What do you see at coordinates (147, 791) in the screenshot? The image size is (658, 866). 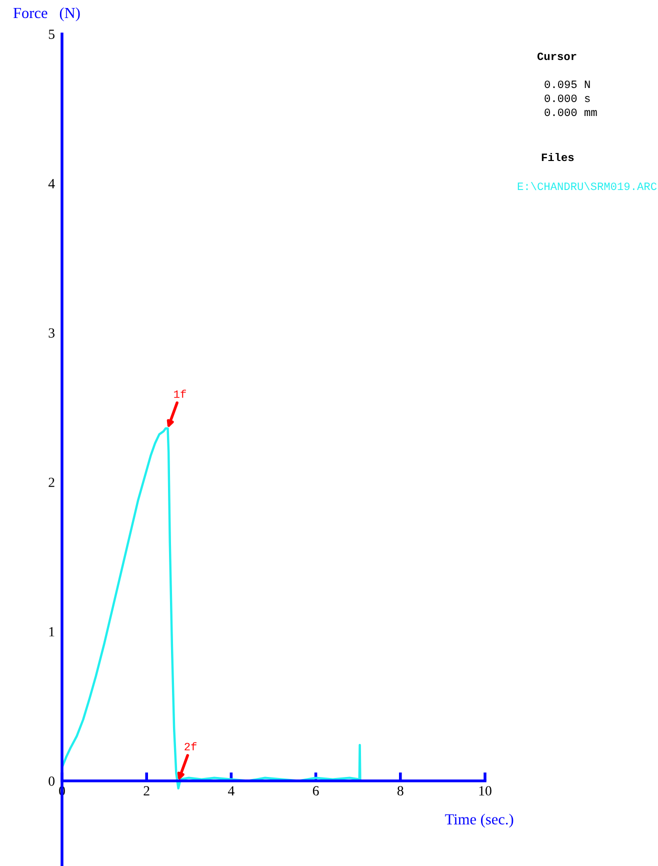 I see `x-tick-label: 2` at bounding box center [147, 791].